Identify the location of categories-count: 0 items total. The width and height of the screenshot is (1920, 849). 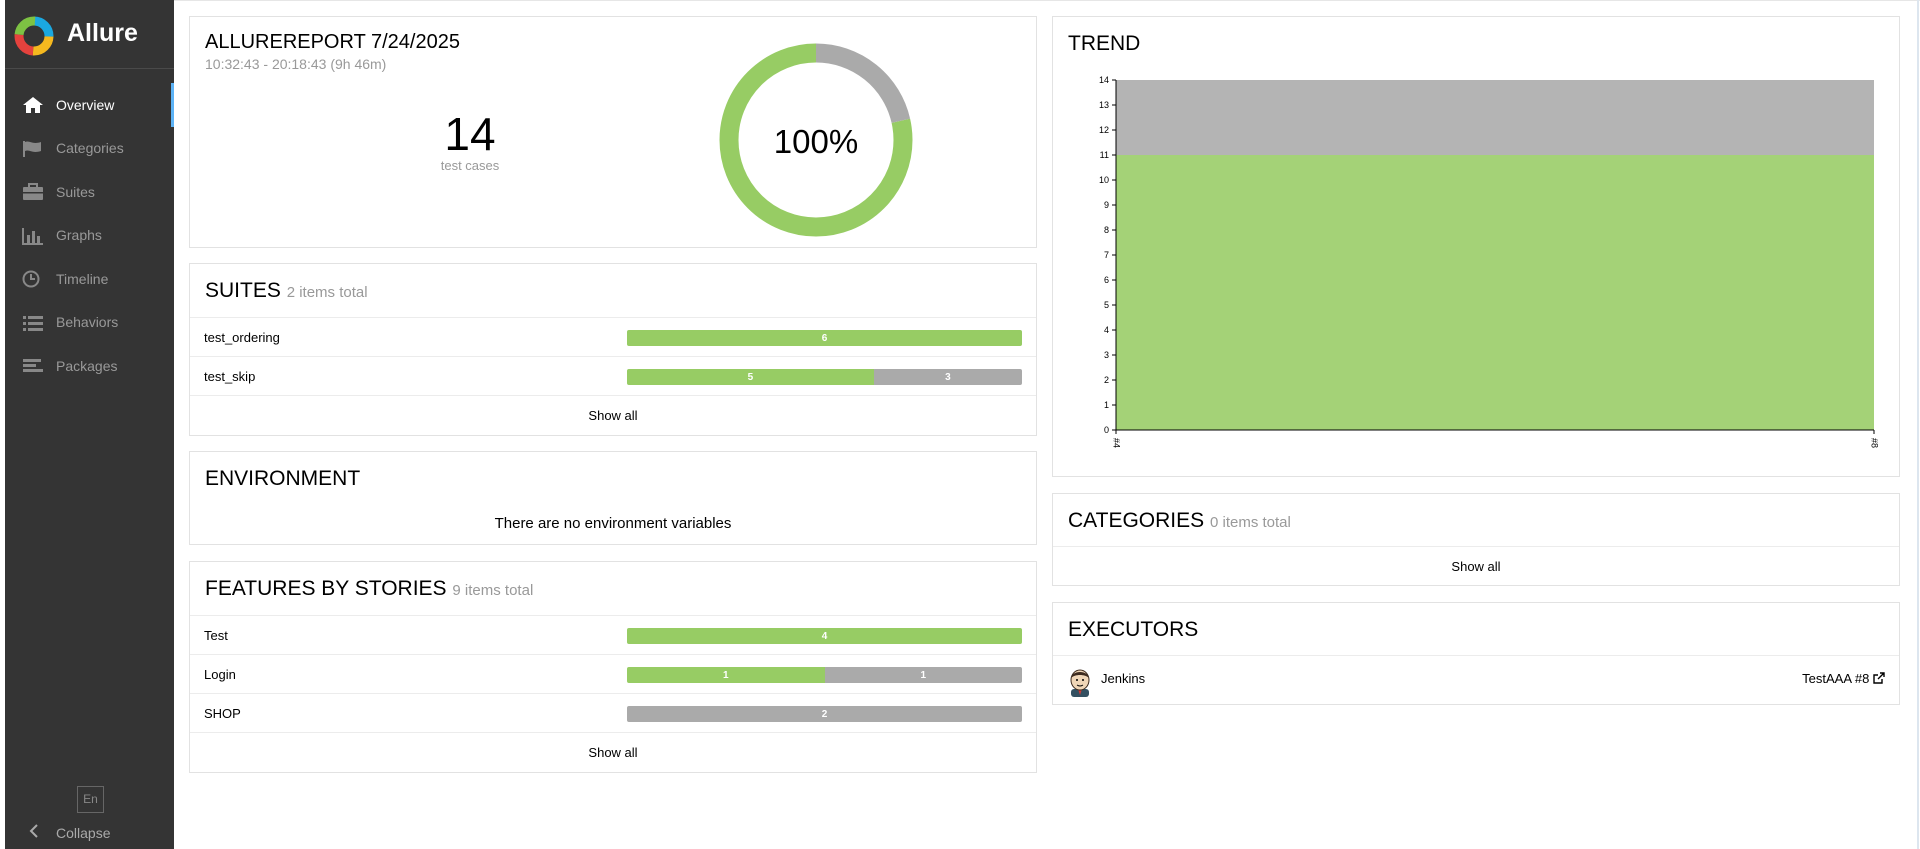
(1250, 522).